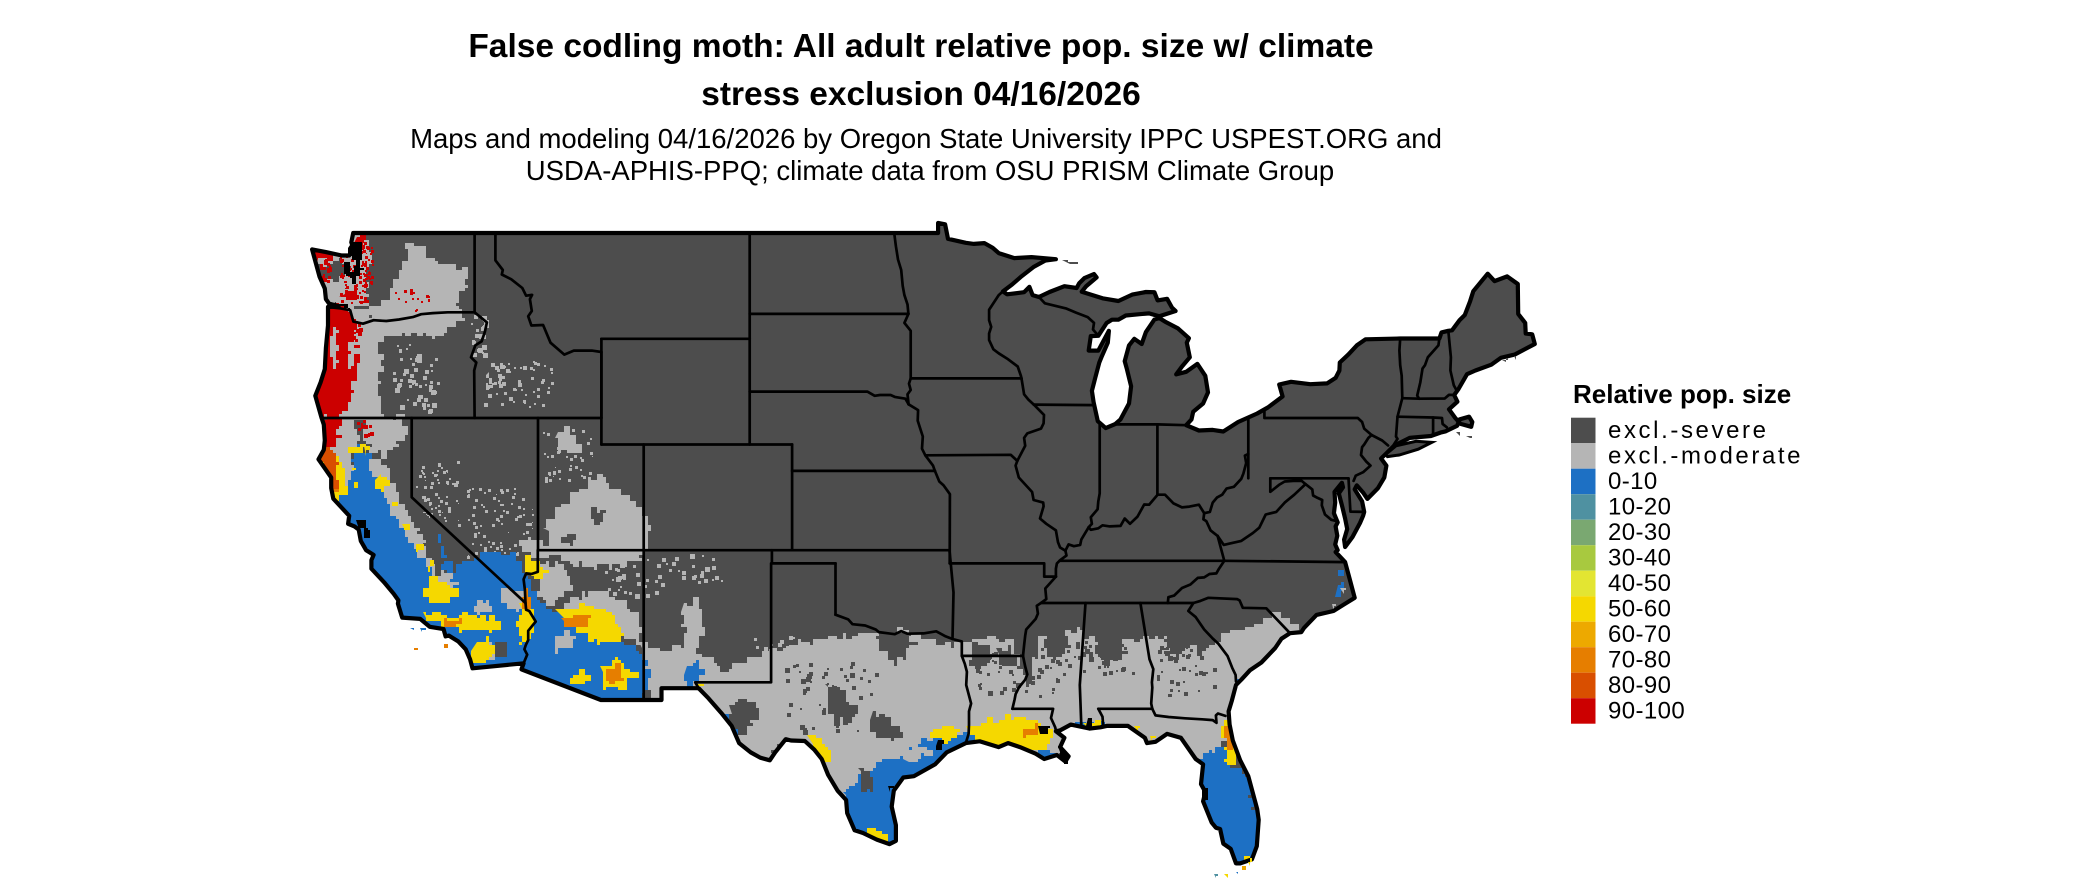 The width and height of the screenshot is (2100, 892). I want to click on svg-text: 40-50, so click(1639, 583).